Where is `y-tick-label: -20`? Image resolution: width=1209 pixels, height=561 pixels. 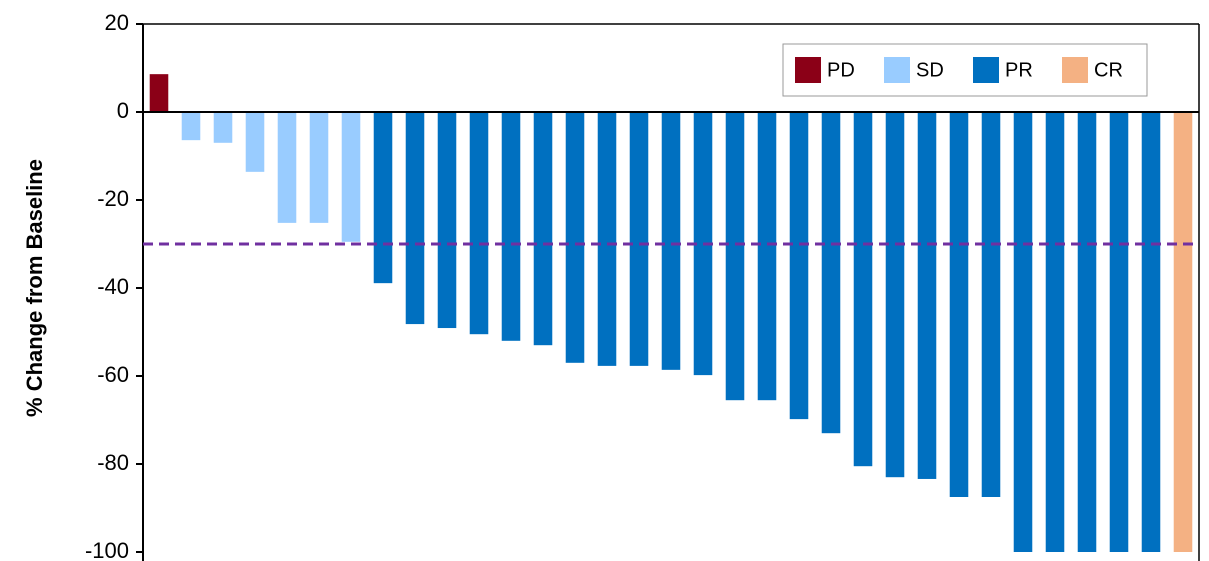
y-tick-label: -20 is located at coordinates (113, 198).